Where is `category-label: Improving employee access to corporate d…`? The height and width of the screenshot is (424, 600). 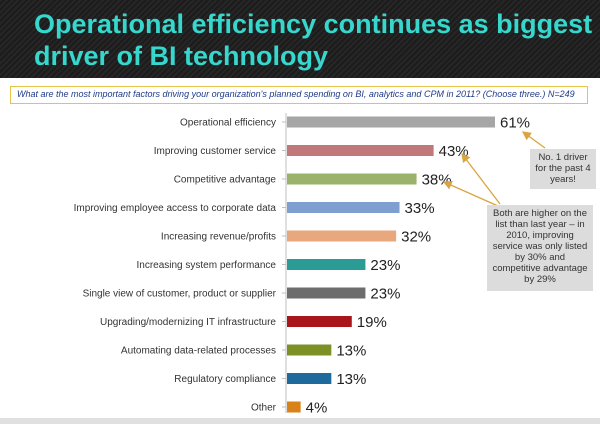
category-label: Improving employee access to corporate d… is located at coordinates (175, 208).